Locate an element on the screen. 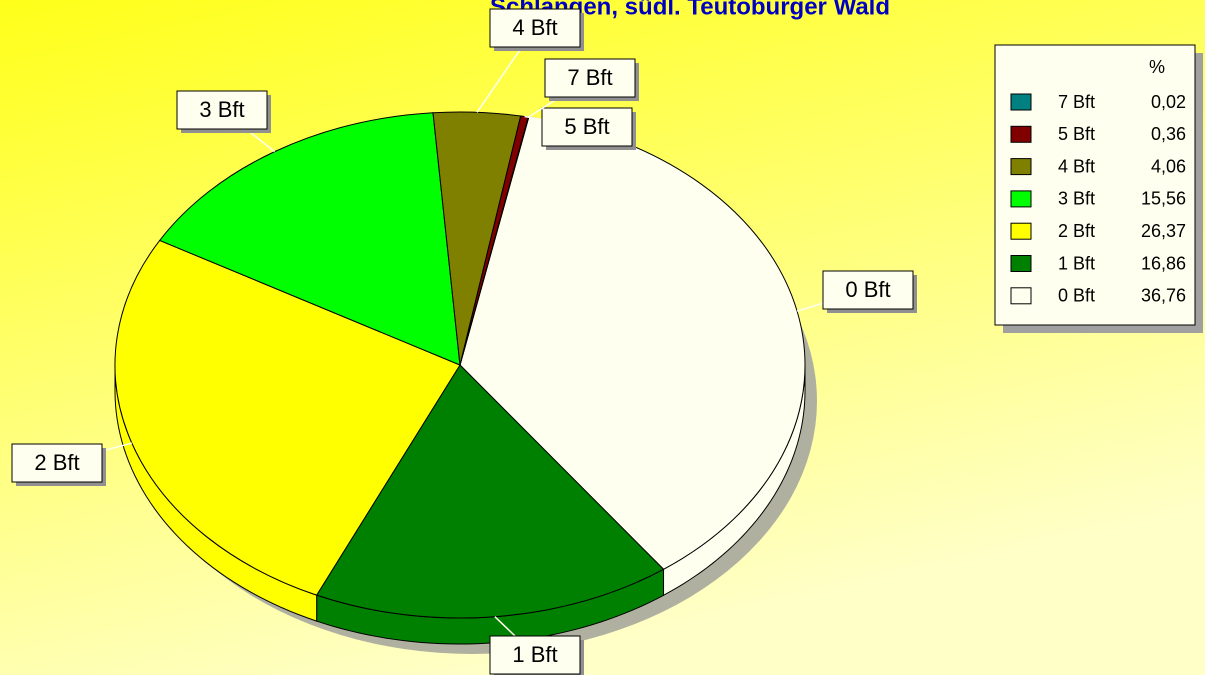 Image resolution: width=1205 pixels, height=675 pixels. slice-label: 4 Bft is located at coordinates (534, 27).